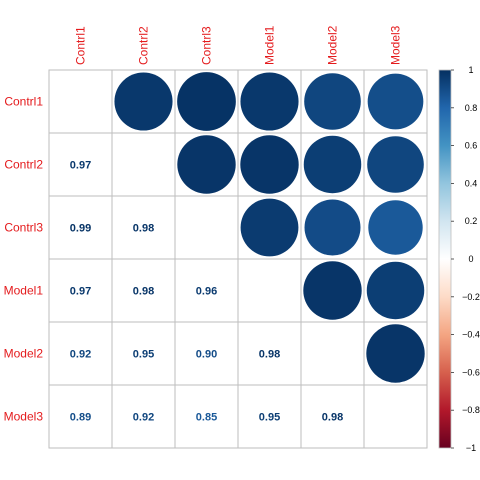 This screenshot has width=480, height=480. I want to click on corr-value-Model2-Model1: 0.98, so click(269, 355).